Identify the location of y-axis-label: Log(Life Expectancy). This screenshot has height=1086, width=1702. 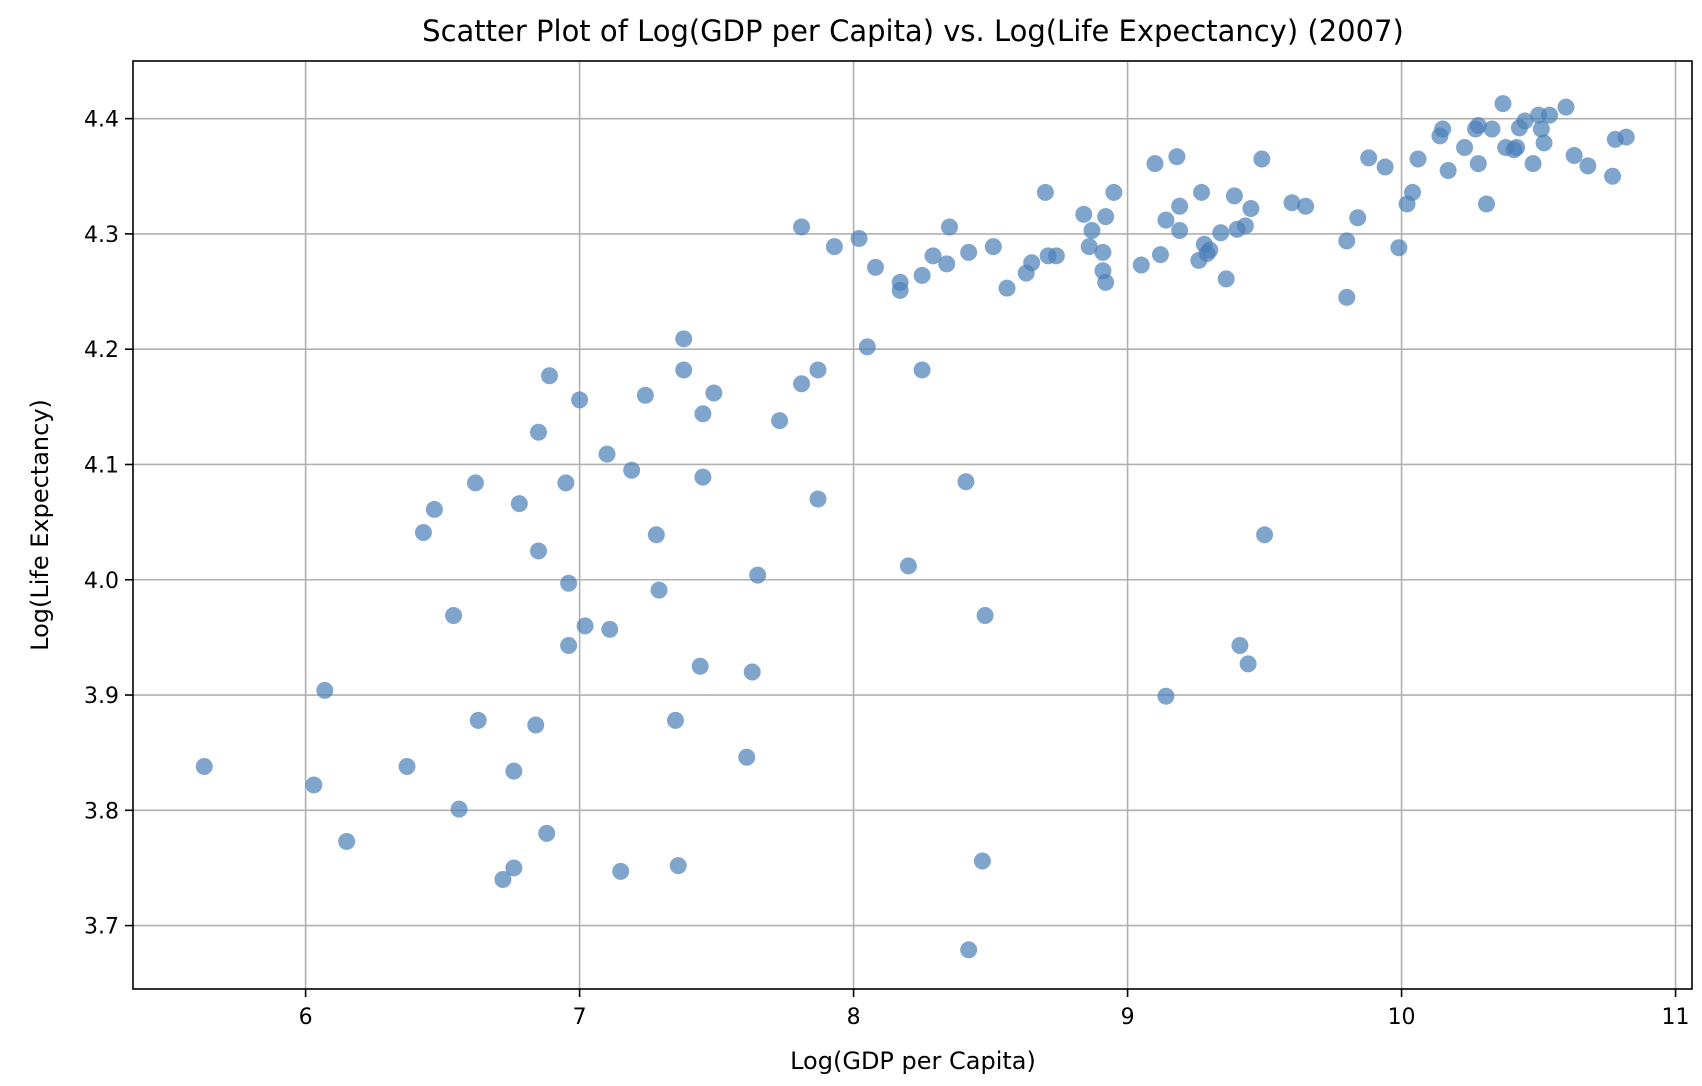
(40, 525).